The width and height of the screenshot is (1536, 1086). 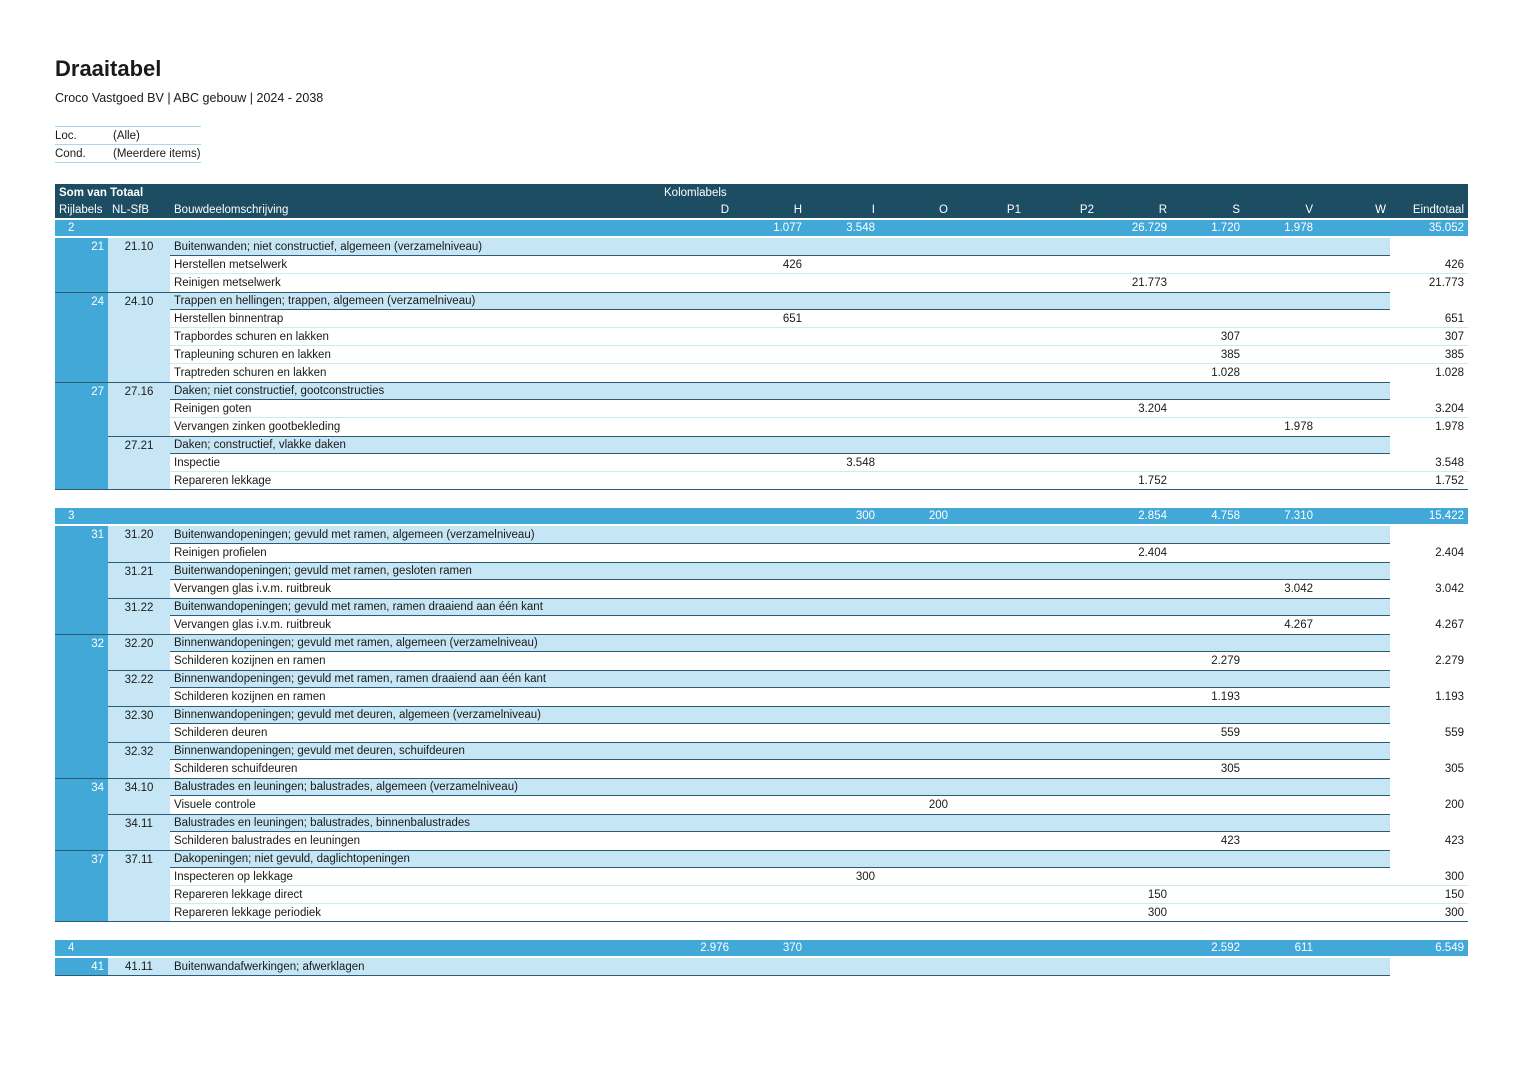 I want to click on section-label-cell: 4, so click(x=81, y=949).